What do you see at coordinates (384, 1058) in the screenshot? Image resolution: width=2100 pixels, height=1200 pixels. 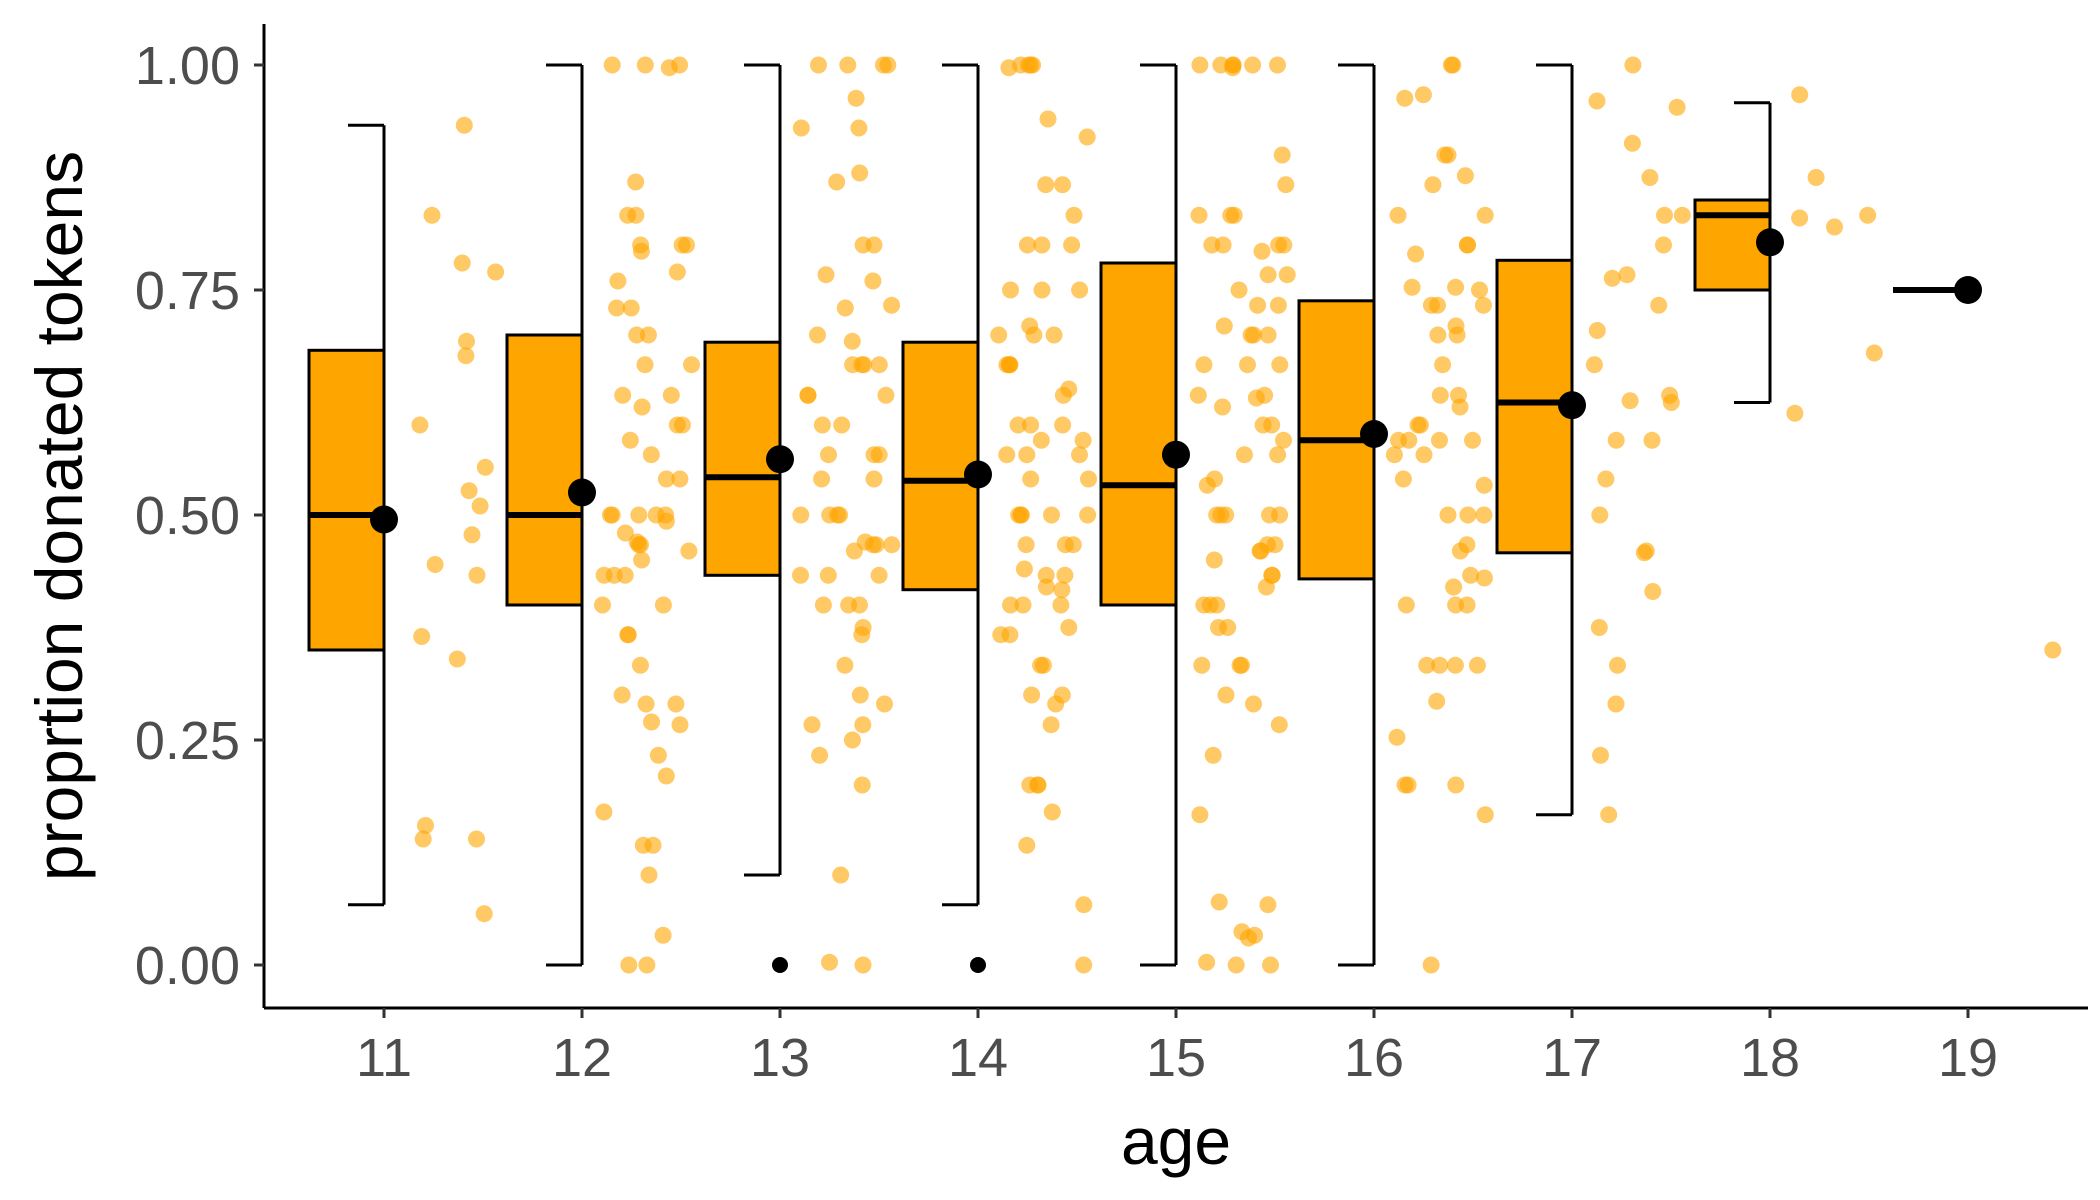 I see `x-tick-label: 11` at bounding box center [384, 1058].